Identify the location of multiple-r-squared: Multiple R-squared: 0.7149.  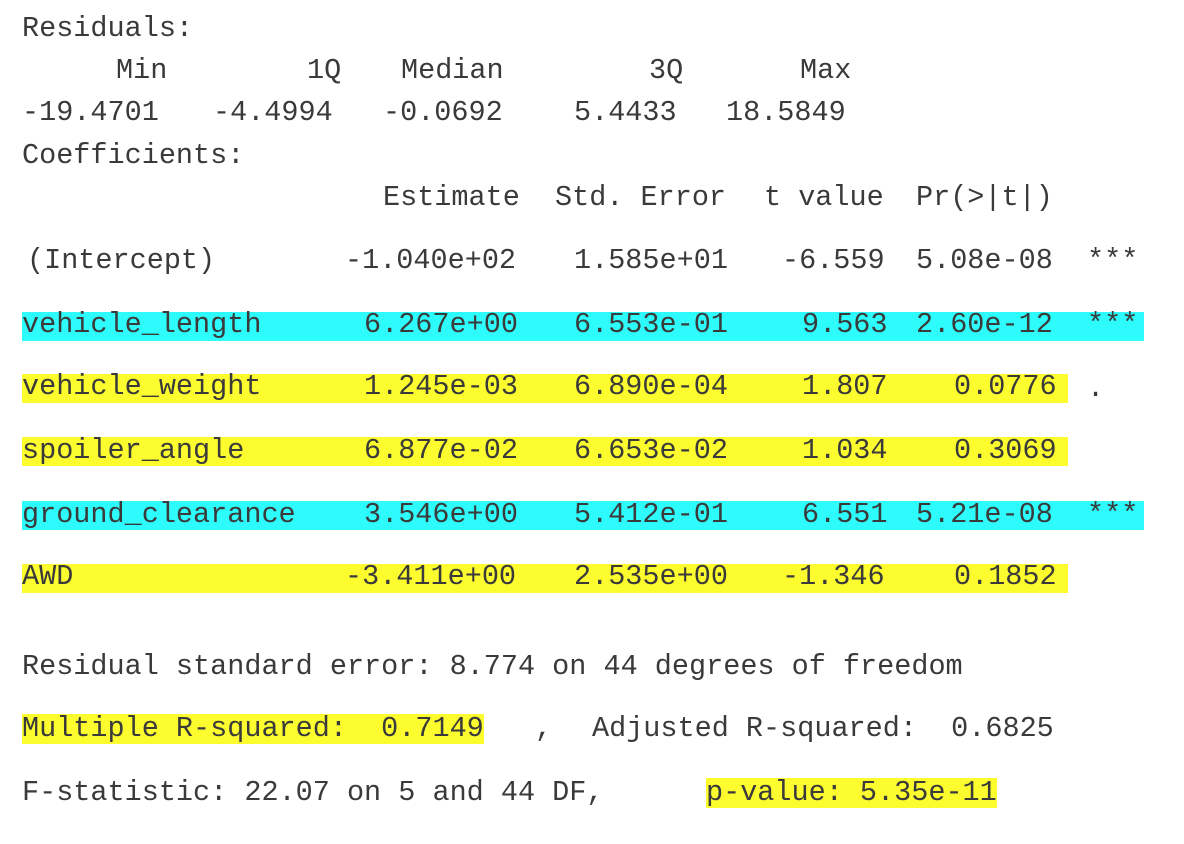
(253, 728).